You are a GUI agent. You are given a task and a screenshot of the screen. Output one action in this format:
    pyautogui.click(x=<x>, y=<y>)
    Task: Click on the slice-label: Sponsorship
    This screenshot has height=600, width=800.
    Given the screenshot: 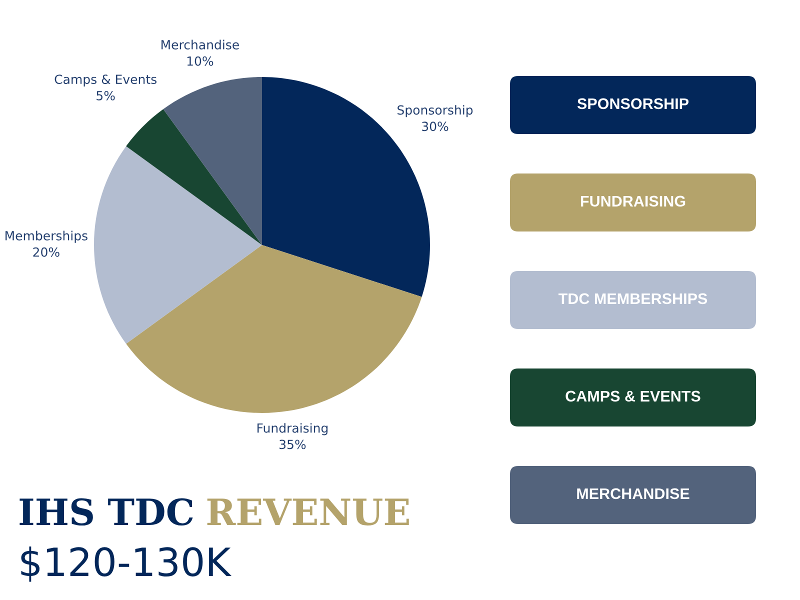 What is the action you would take?
    pyautogui.click(x=435, y=111)
    